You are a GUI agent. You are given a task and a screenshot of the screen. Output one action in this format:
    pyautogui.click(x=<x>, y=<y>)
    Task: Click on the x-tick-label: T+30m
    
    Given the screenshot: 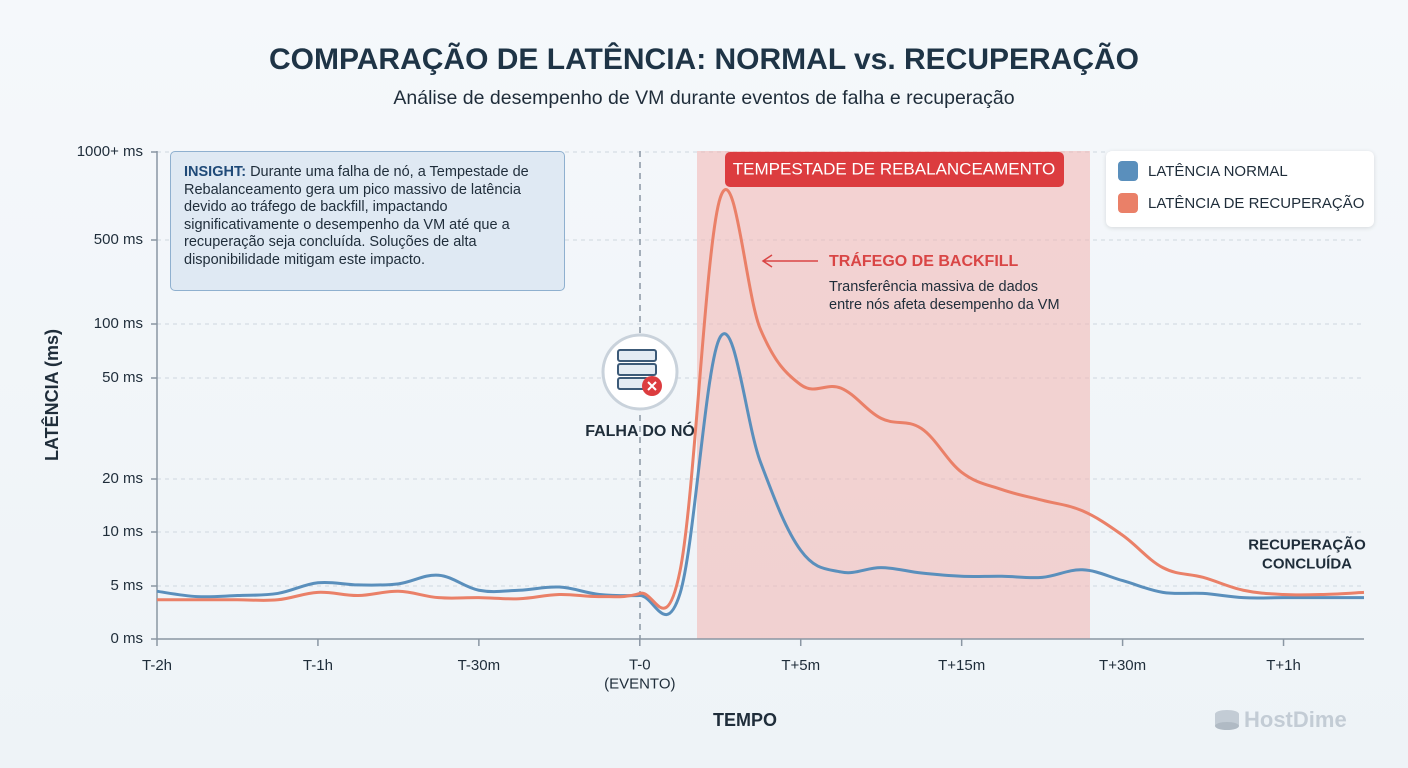 What is the action you would take?
    pyautogui.click(x=1122, y=665)
    